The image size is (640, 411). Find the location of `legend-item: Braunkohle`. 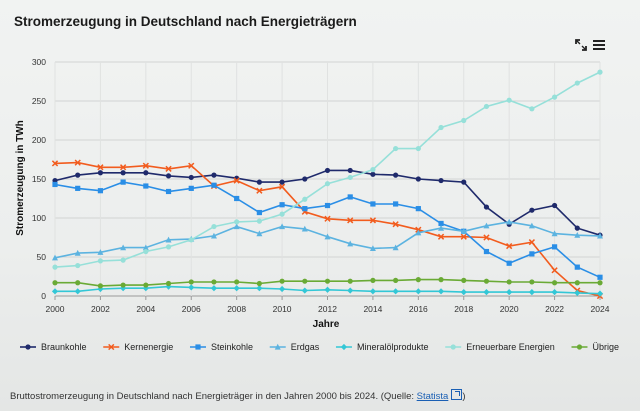

legend-item: Braunkohle is located at coordinates (53, 347).